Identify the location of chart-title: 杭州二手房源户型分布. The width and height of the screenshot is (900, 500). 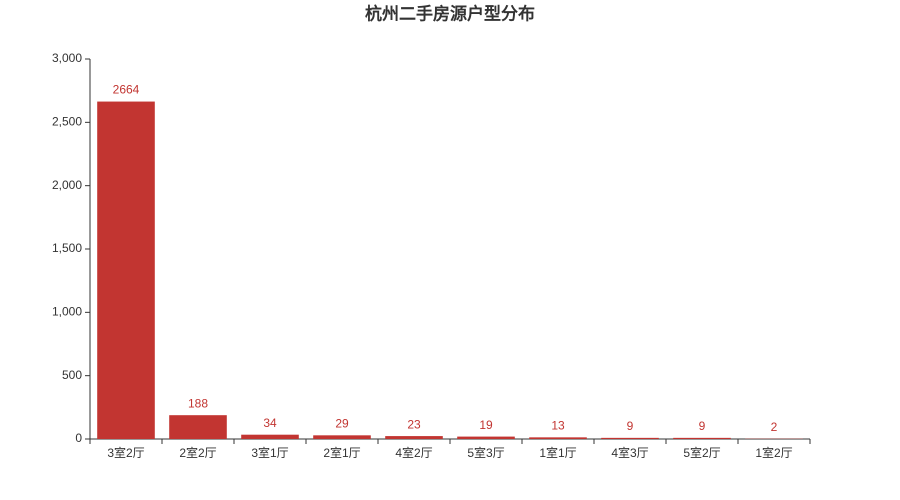
(450, 13).